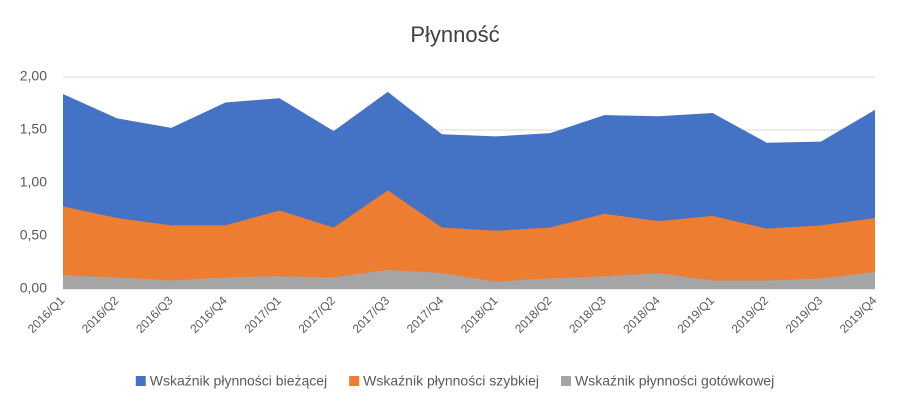  I want to click on y-tick-label: 1,00, so click(33, 182).